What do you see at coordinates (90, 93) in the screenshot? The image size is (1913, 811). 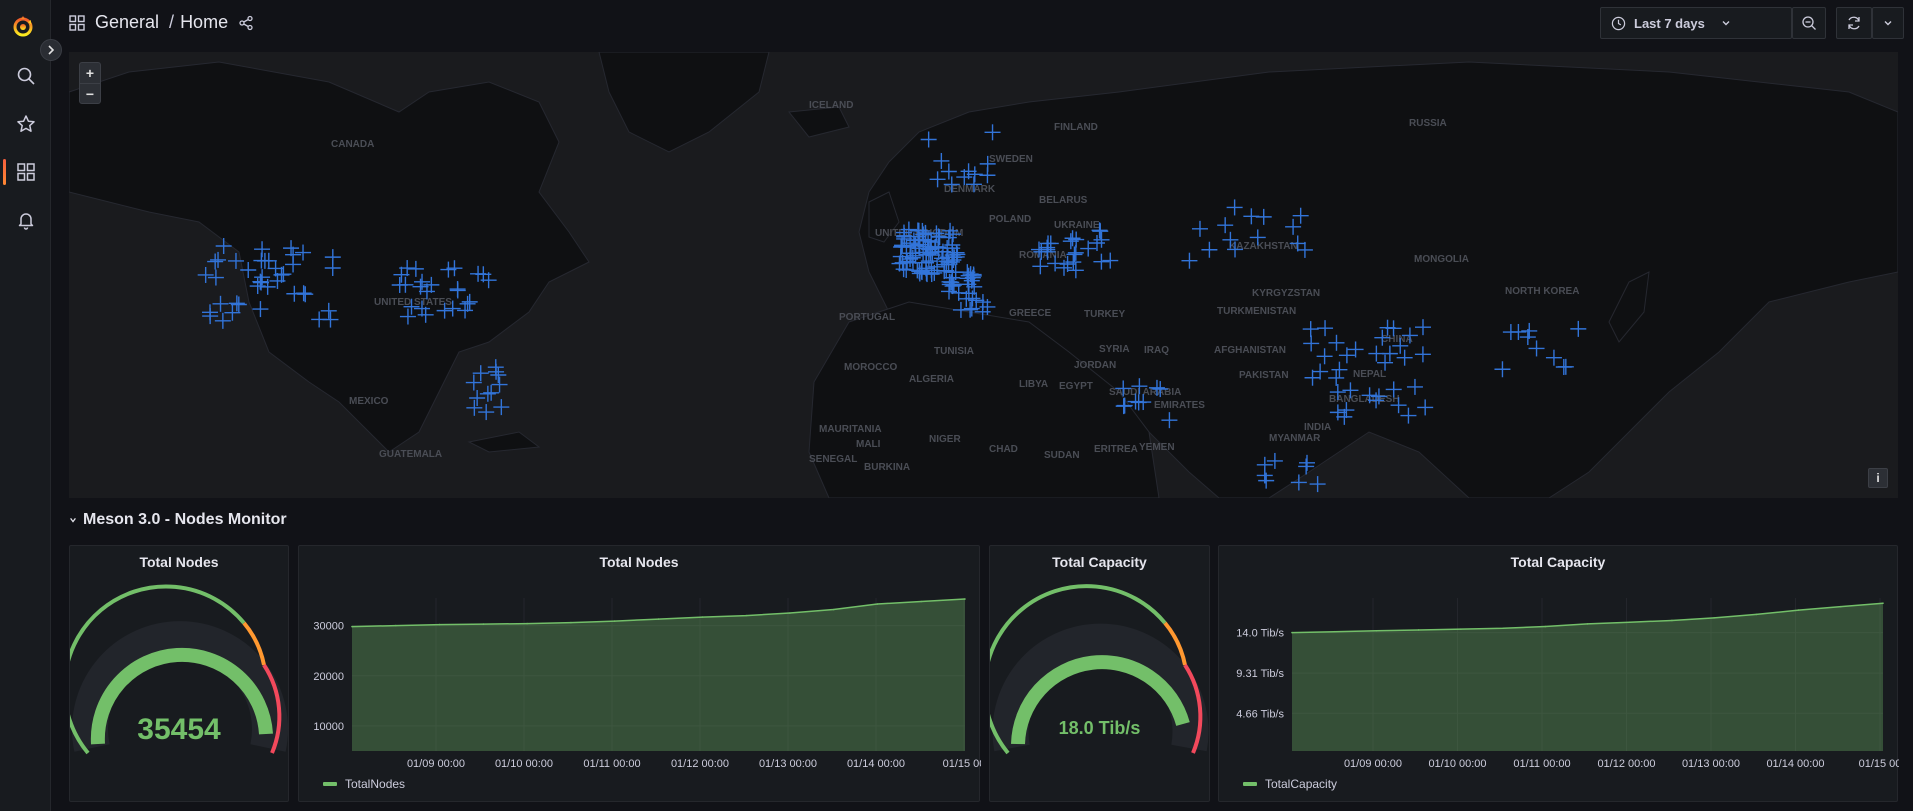 I see `zoom-out-button: −` at bounding box center [90, 93].